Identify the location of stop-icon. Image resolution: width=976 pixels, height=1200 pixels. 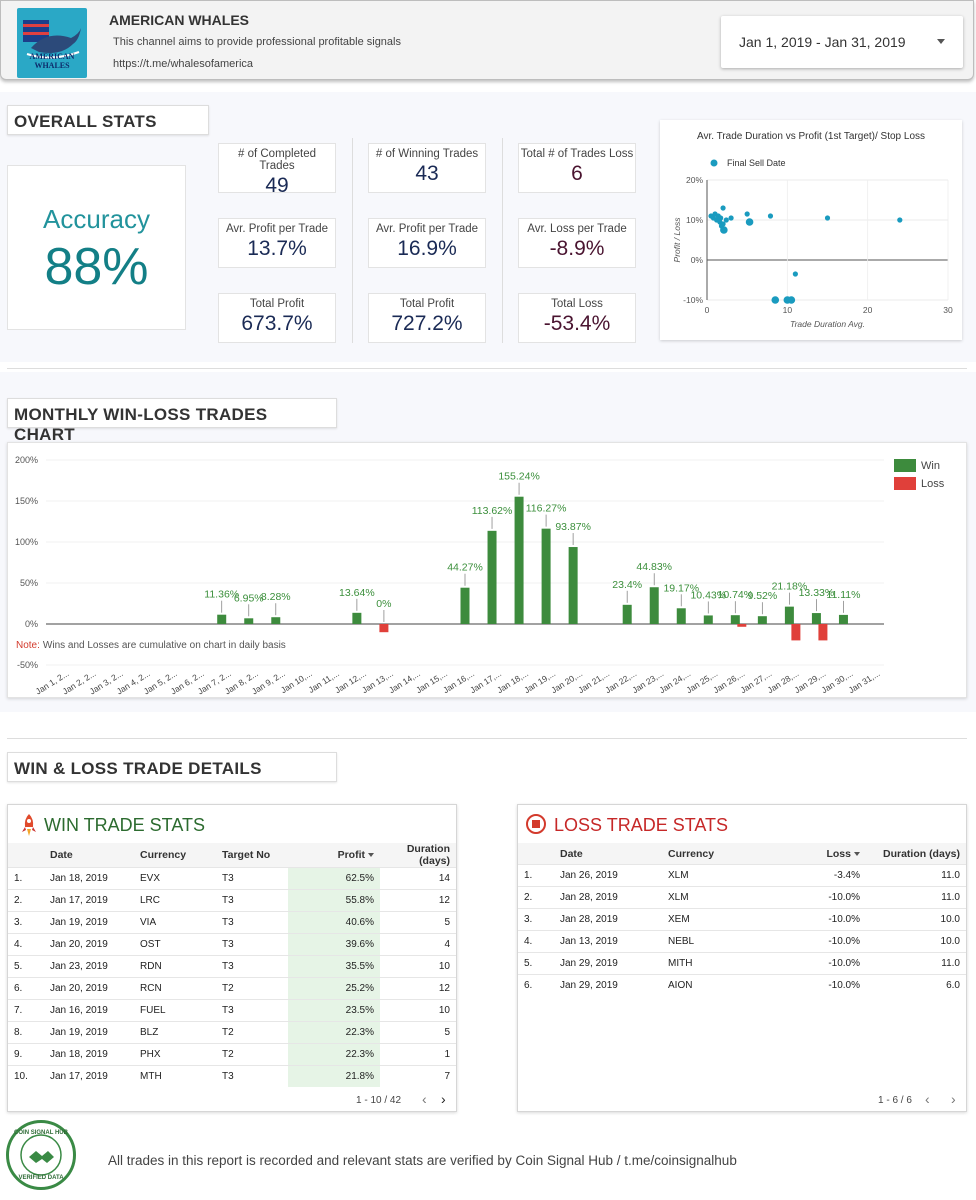
(536, 824).